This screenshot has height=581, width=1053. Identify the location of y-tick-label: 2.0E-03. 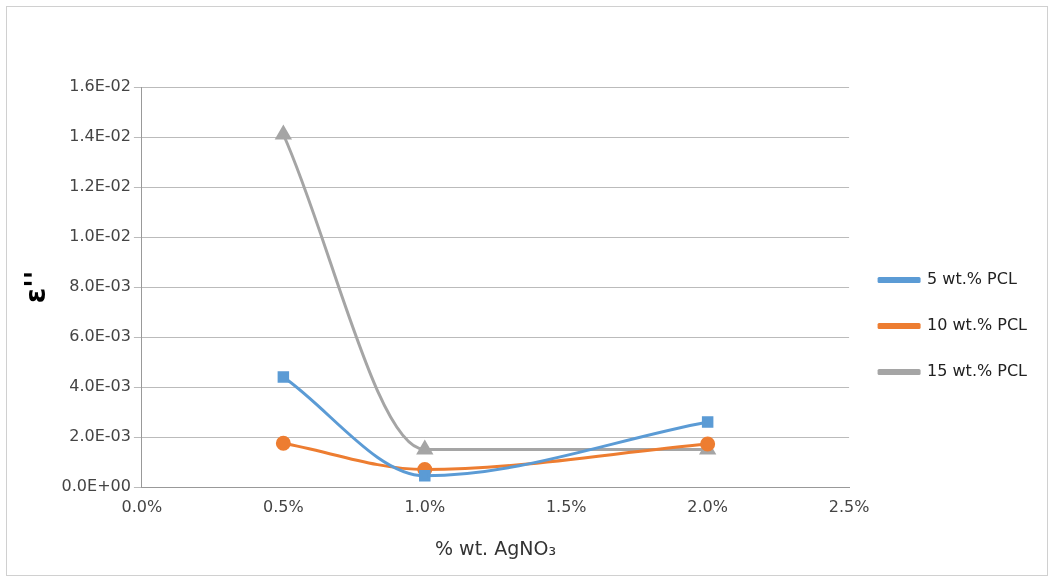
(100, 436).